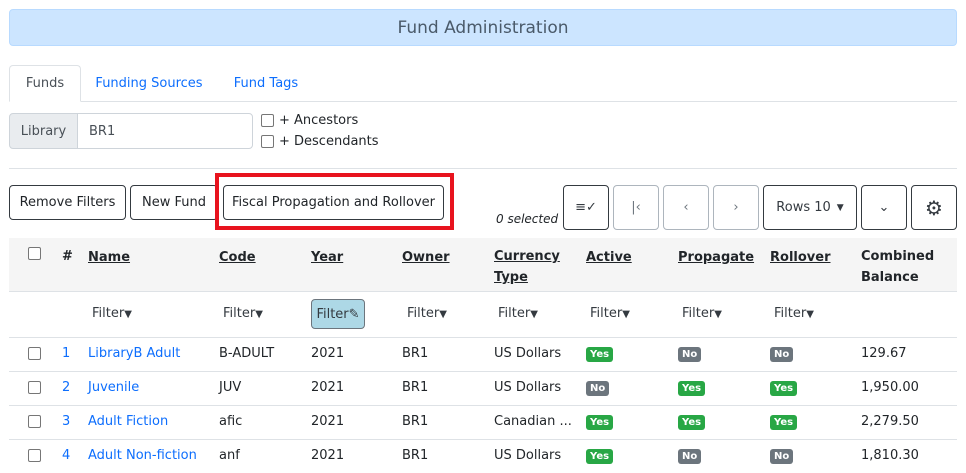 The image size is (966, 473). Describe the element at coordinates (890, 421) in the screenshot. I see `fund-balance: 2,279.50` at that location.